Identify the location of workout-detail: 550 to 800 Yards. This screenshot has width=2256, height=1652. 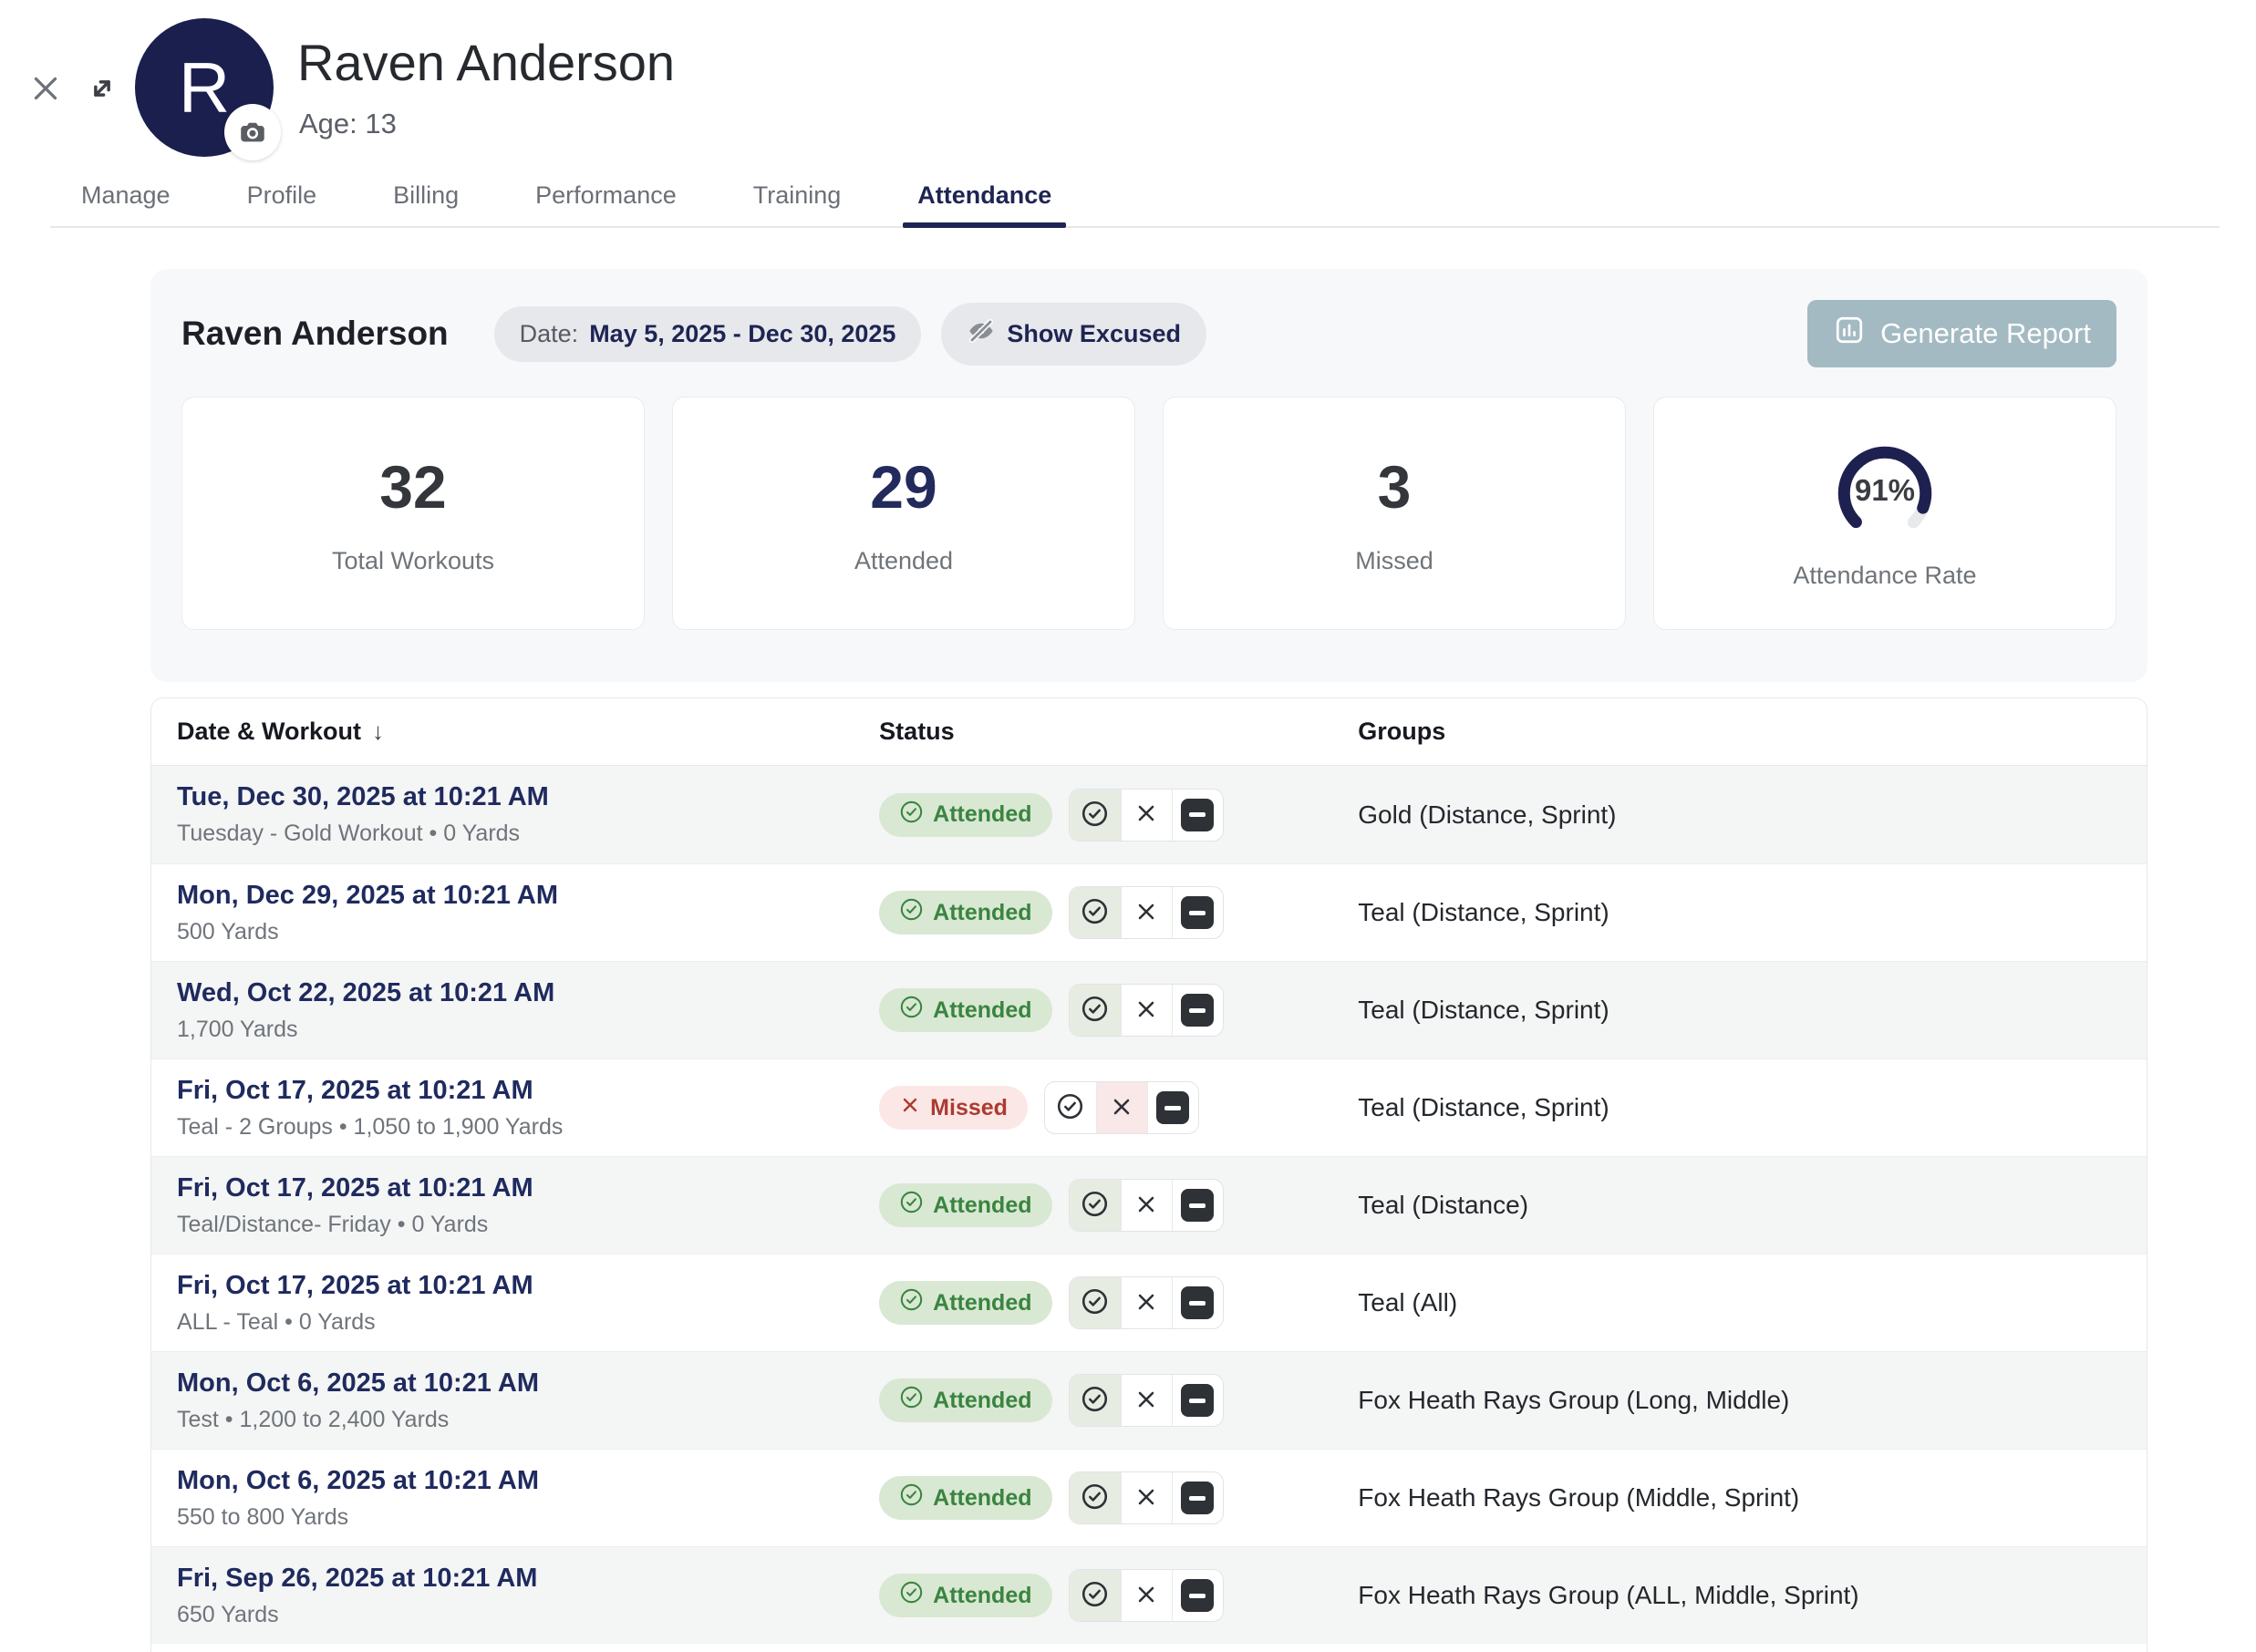
(263, 1516).